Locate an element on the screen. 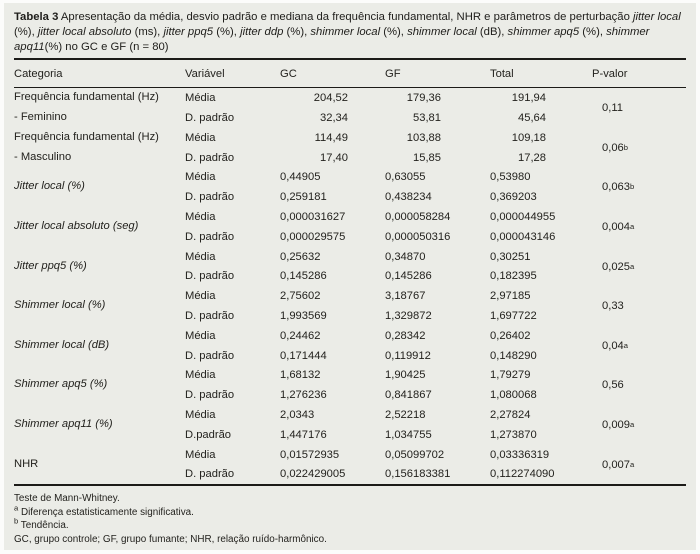  value-cell-total: 1,273870 is located at coordinates (513, 434).